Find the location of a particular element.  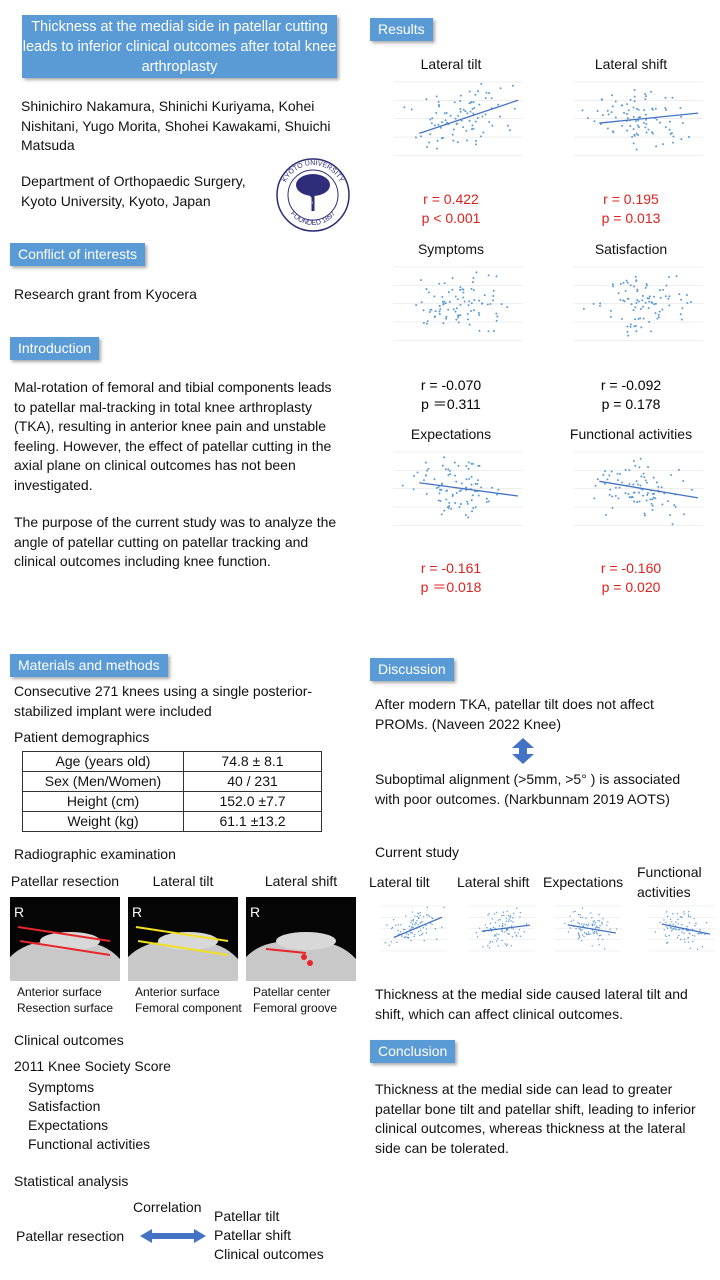

results-heading: Results is located at coordinates (401, 29).